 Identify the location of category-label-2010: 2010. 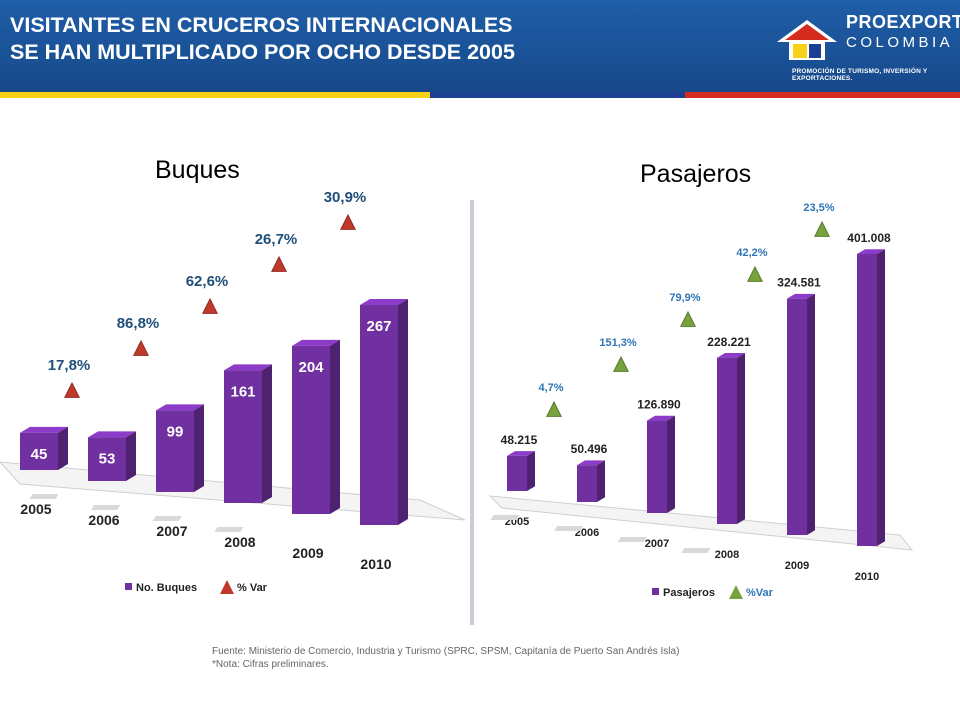
(375, 564).